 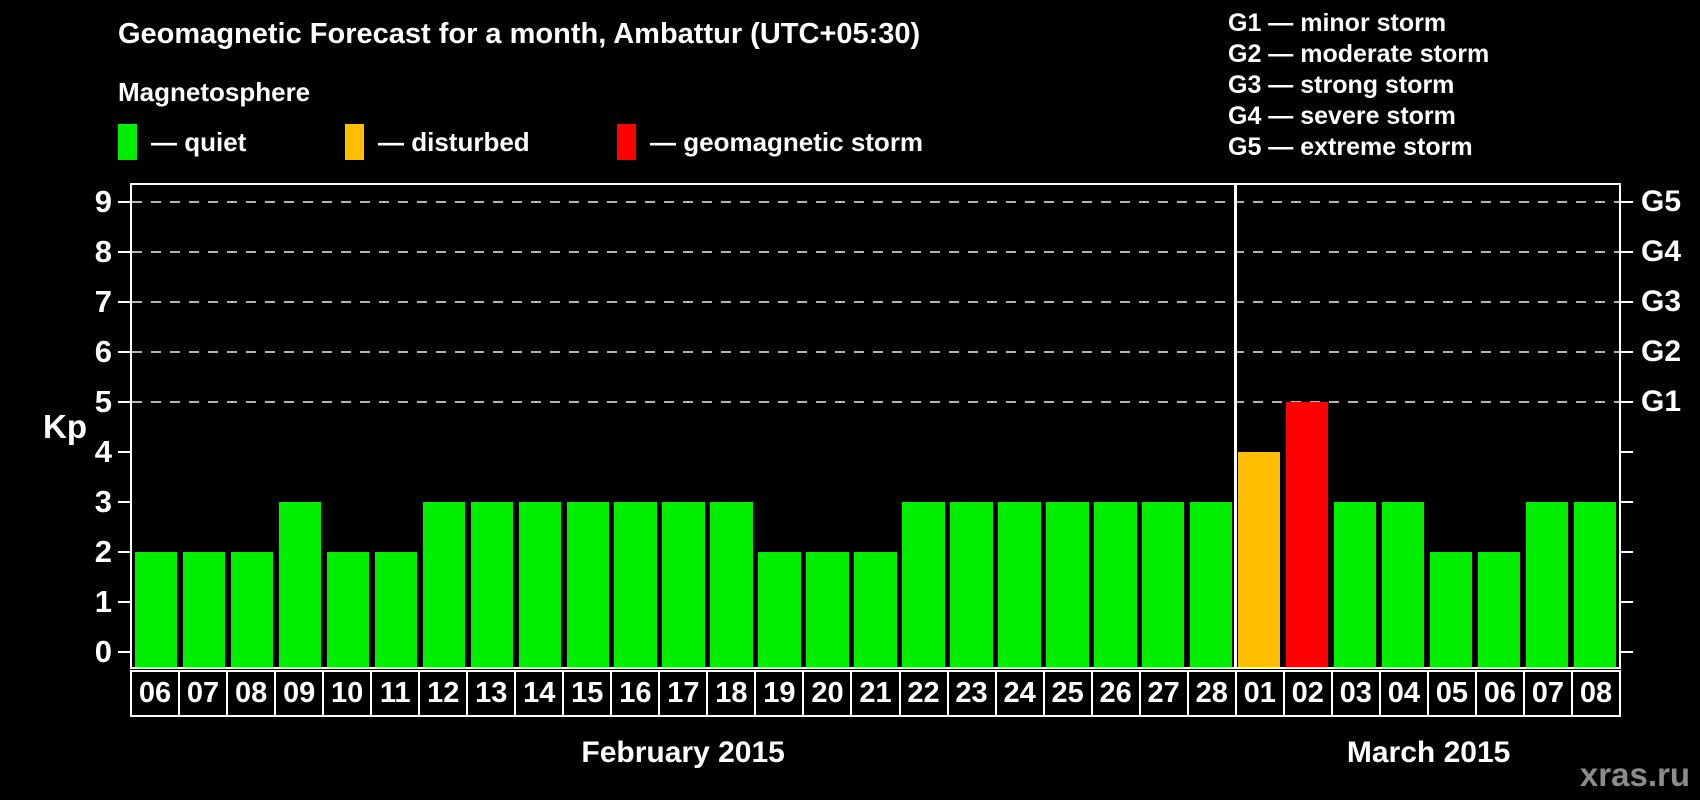 I want to click on date-label: 05, so click(x=1453, y=693).